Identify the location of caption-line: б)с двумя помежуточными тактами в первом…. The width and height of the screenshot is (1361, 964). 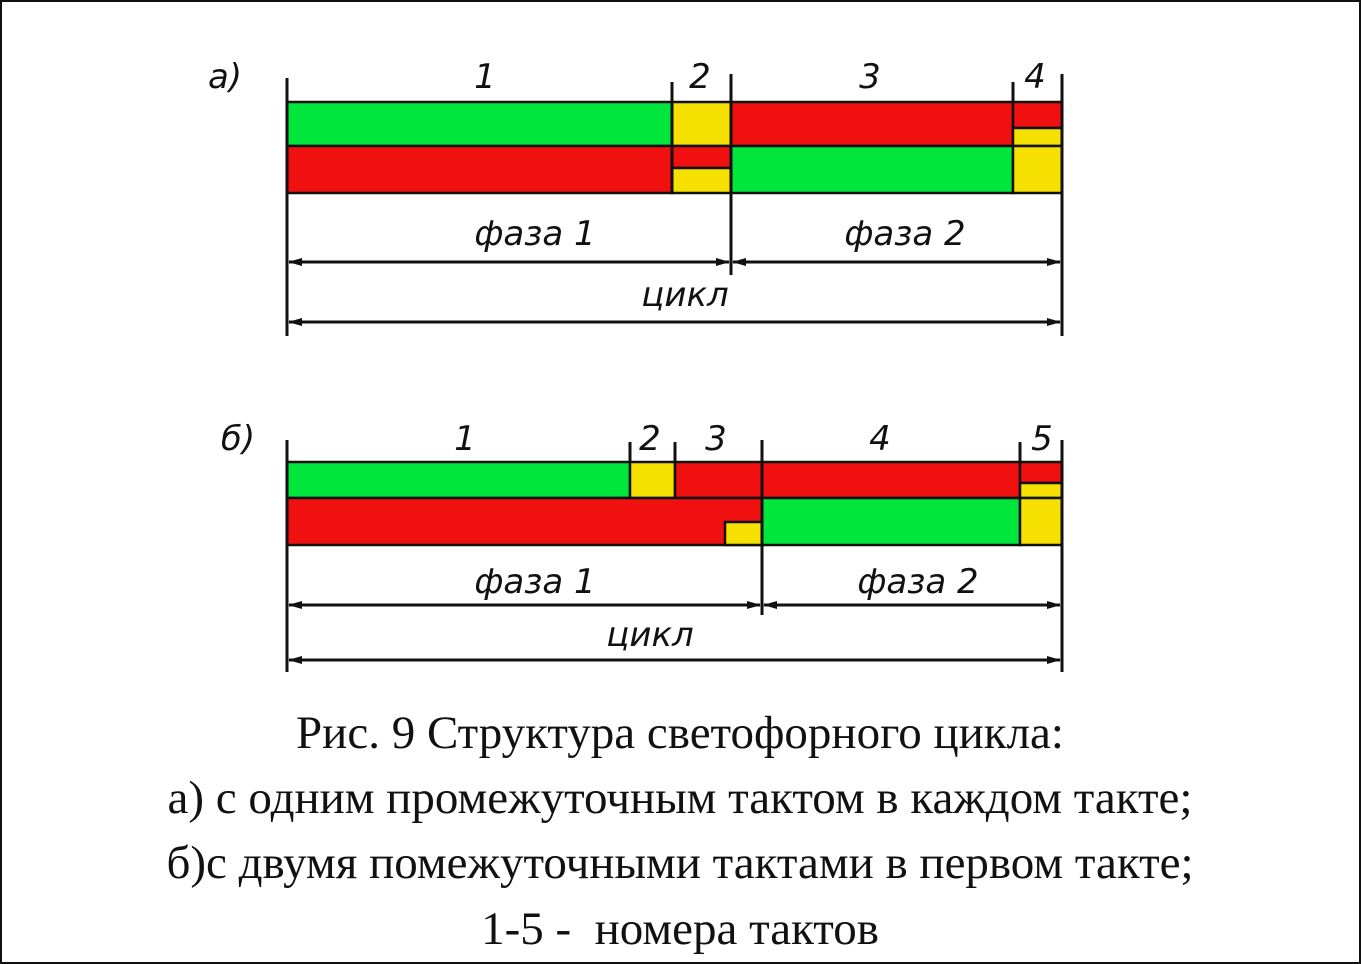
(679, 863).